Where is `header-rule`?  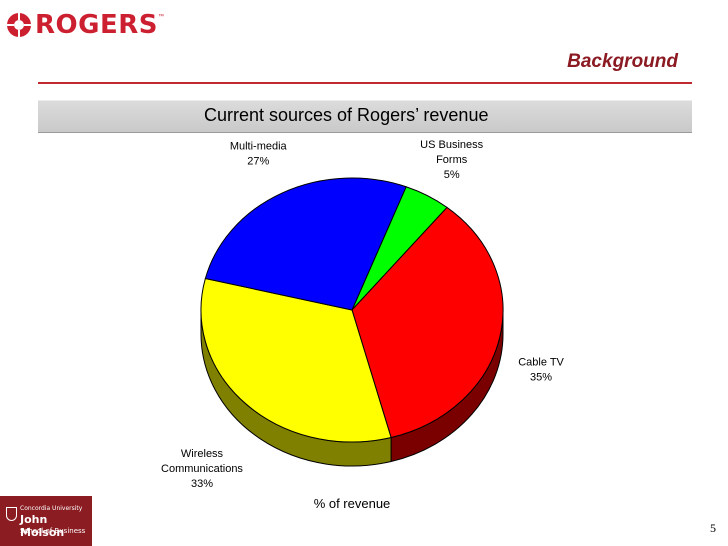 header-rule is located at coordinates (365, 83).